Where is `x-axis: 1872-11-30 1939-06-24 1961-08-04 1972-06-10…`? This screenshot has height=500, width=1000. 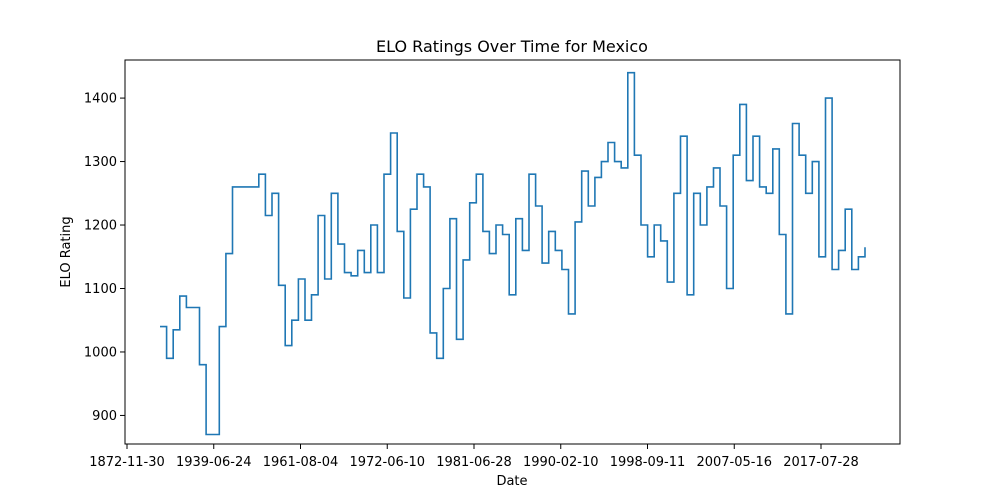 x-axis: 1872-11-30 1939-06-24 1961-08-04 1972-06-10… is located at coordinates (474, 457).